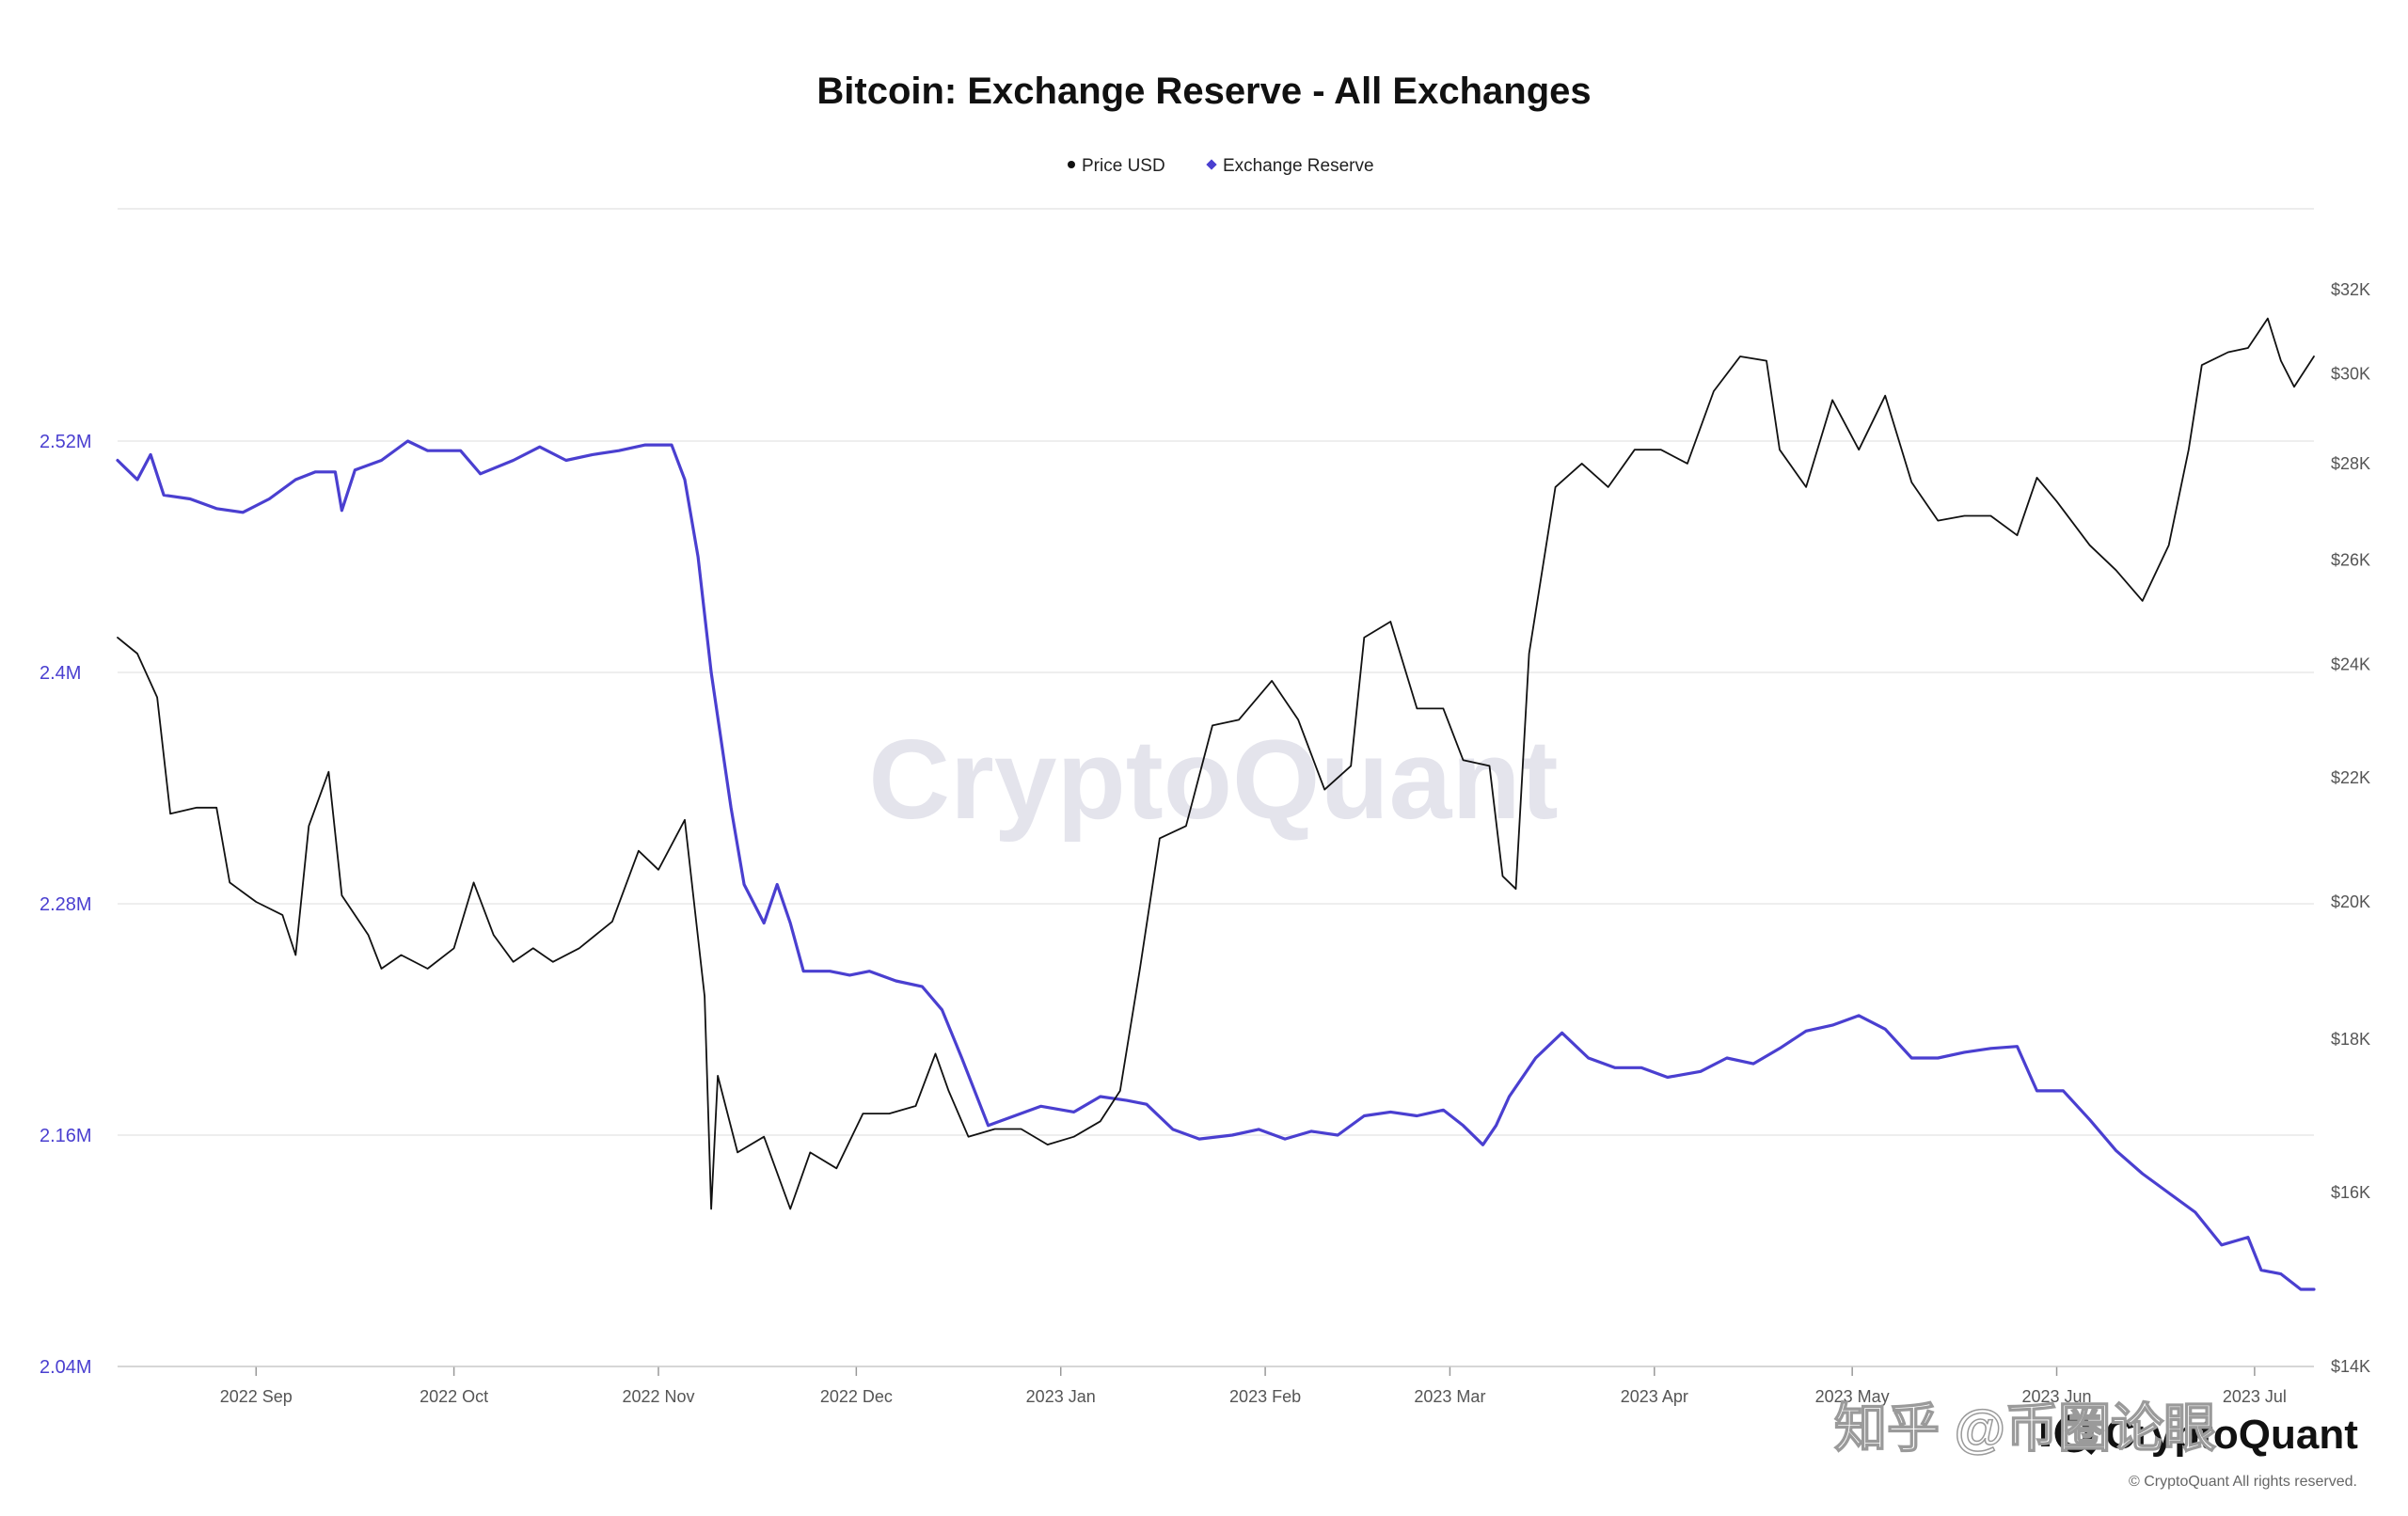 The height and width of the screenshot is (1516, 2408). I want to click on x-tick-label: 2022 Sep, so click(256, 1396).